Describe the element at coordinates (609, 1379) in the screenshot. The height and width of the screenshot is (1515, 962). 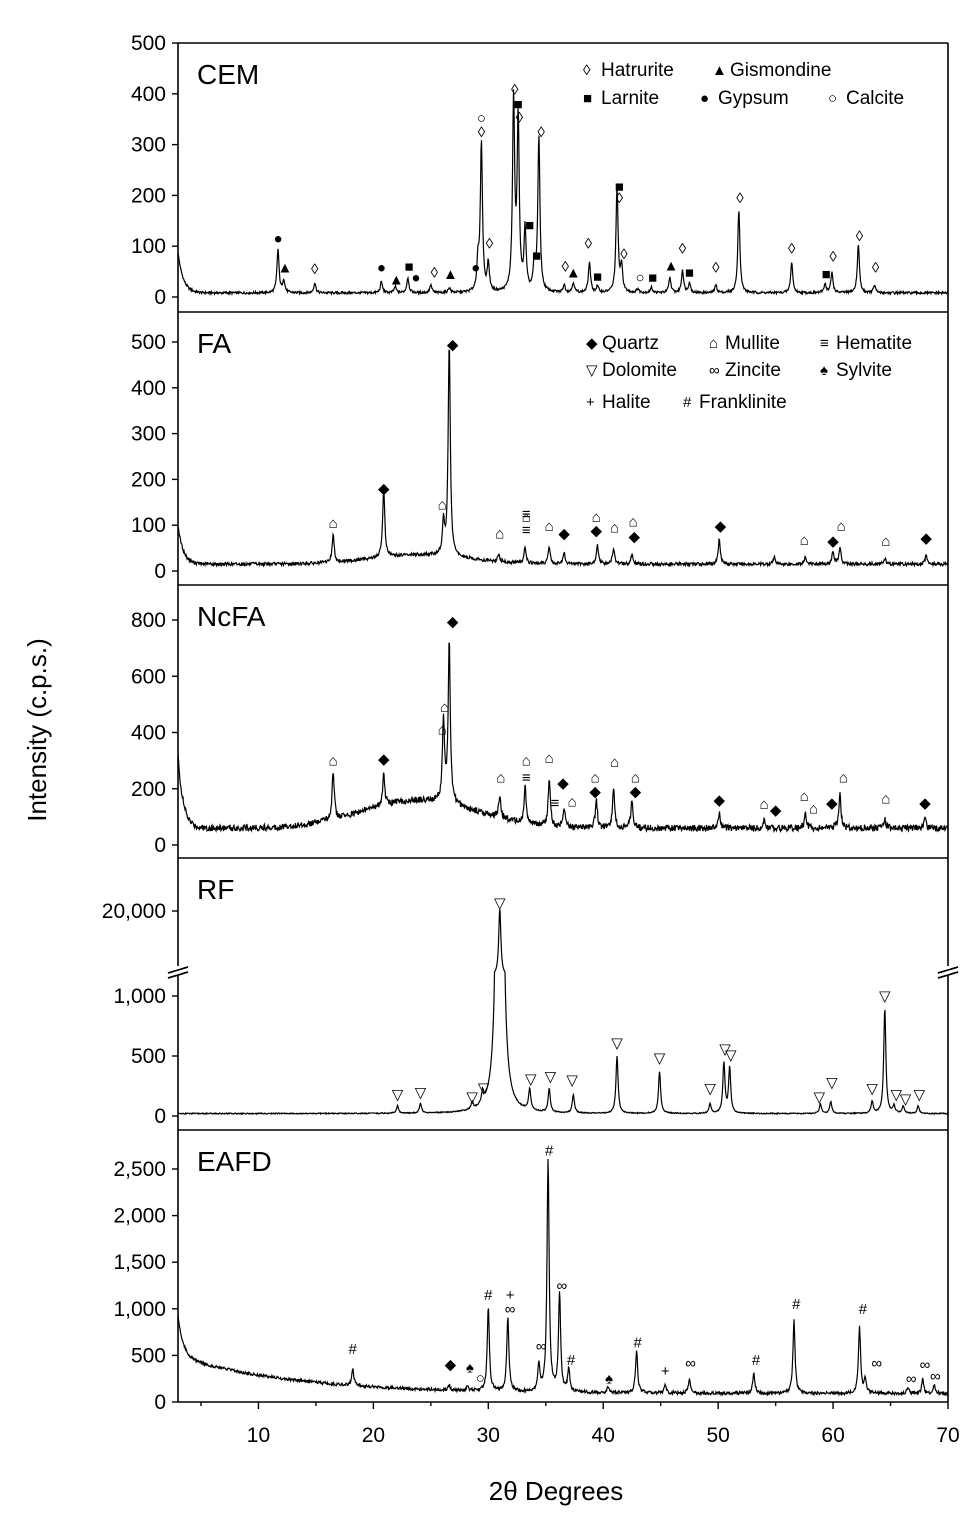
I see `peak-marker: ♠` at that location.